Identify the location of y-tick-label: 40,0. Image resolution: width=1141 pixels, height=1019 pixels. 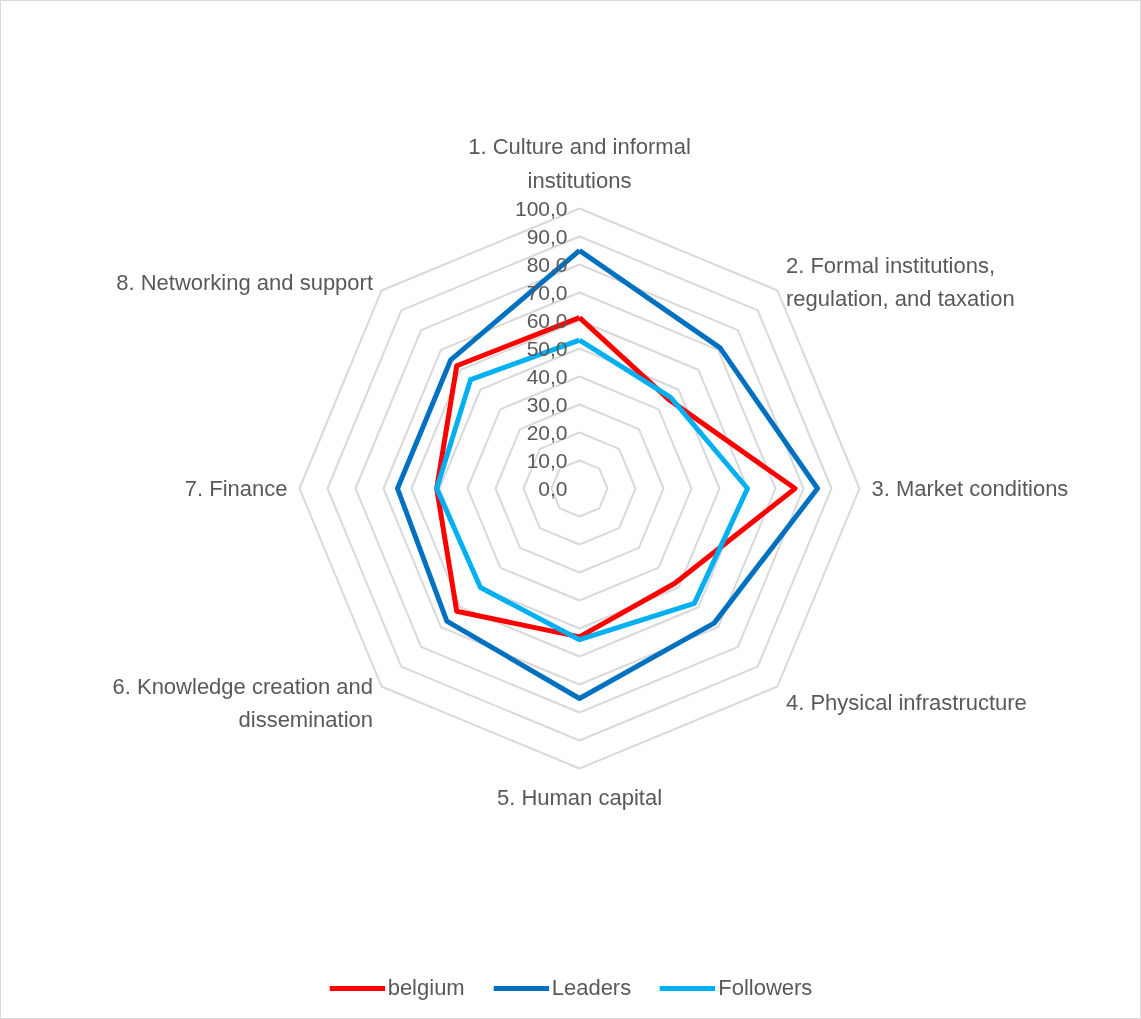
(547, 376).